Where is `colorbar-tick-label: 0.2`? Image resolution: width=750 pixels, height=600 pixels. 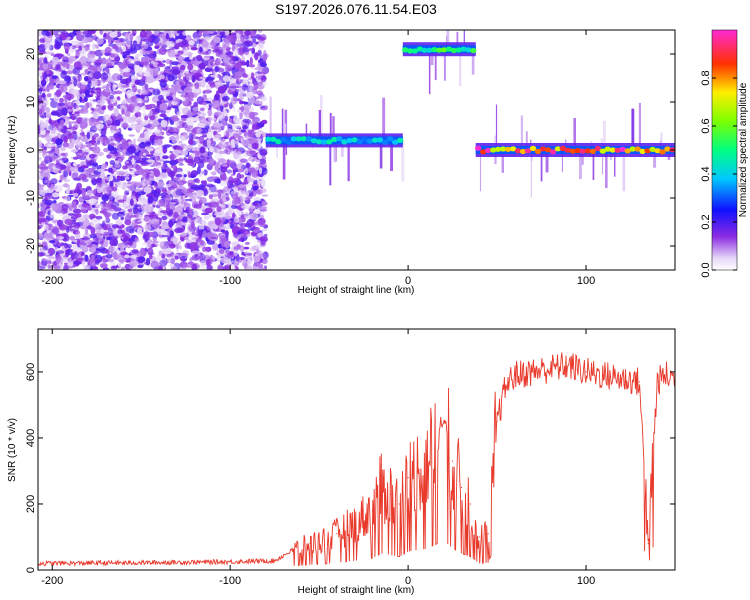 colorbar-tick-label: 0.2 is located at coordinates (706, 221).